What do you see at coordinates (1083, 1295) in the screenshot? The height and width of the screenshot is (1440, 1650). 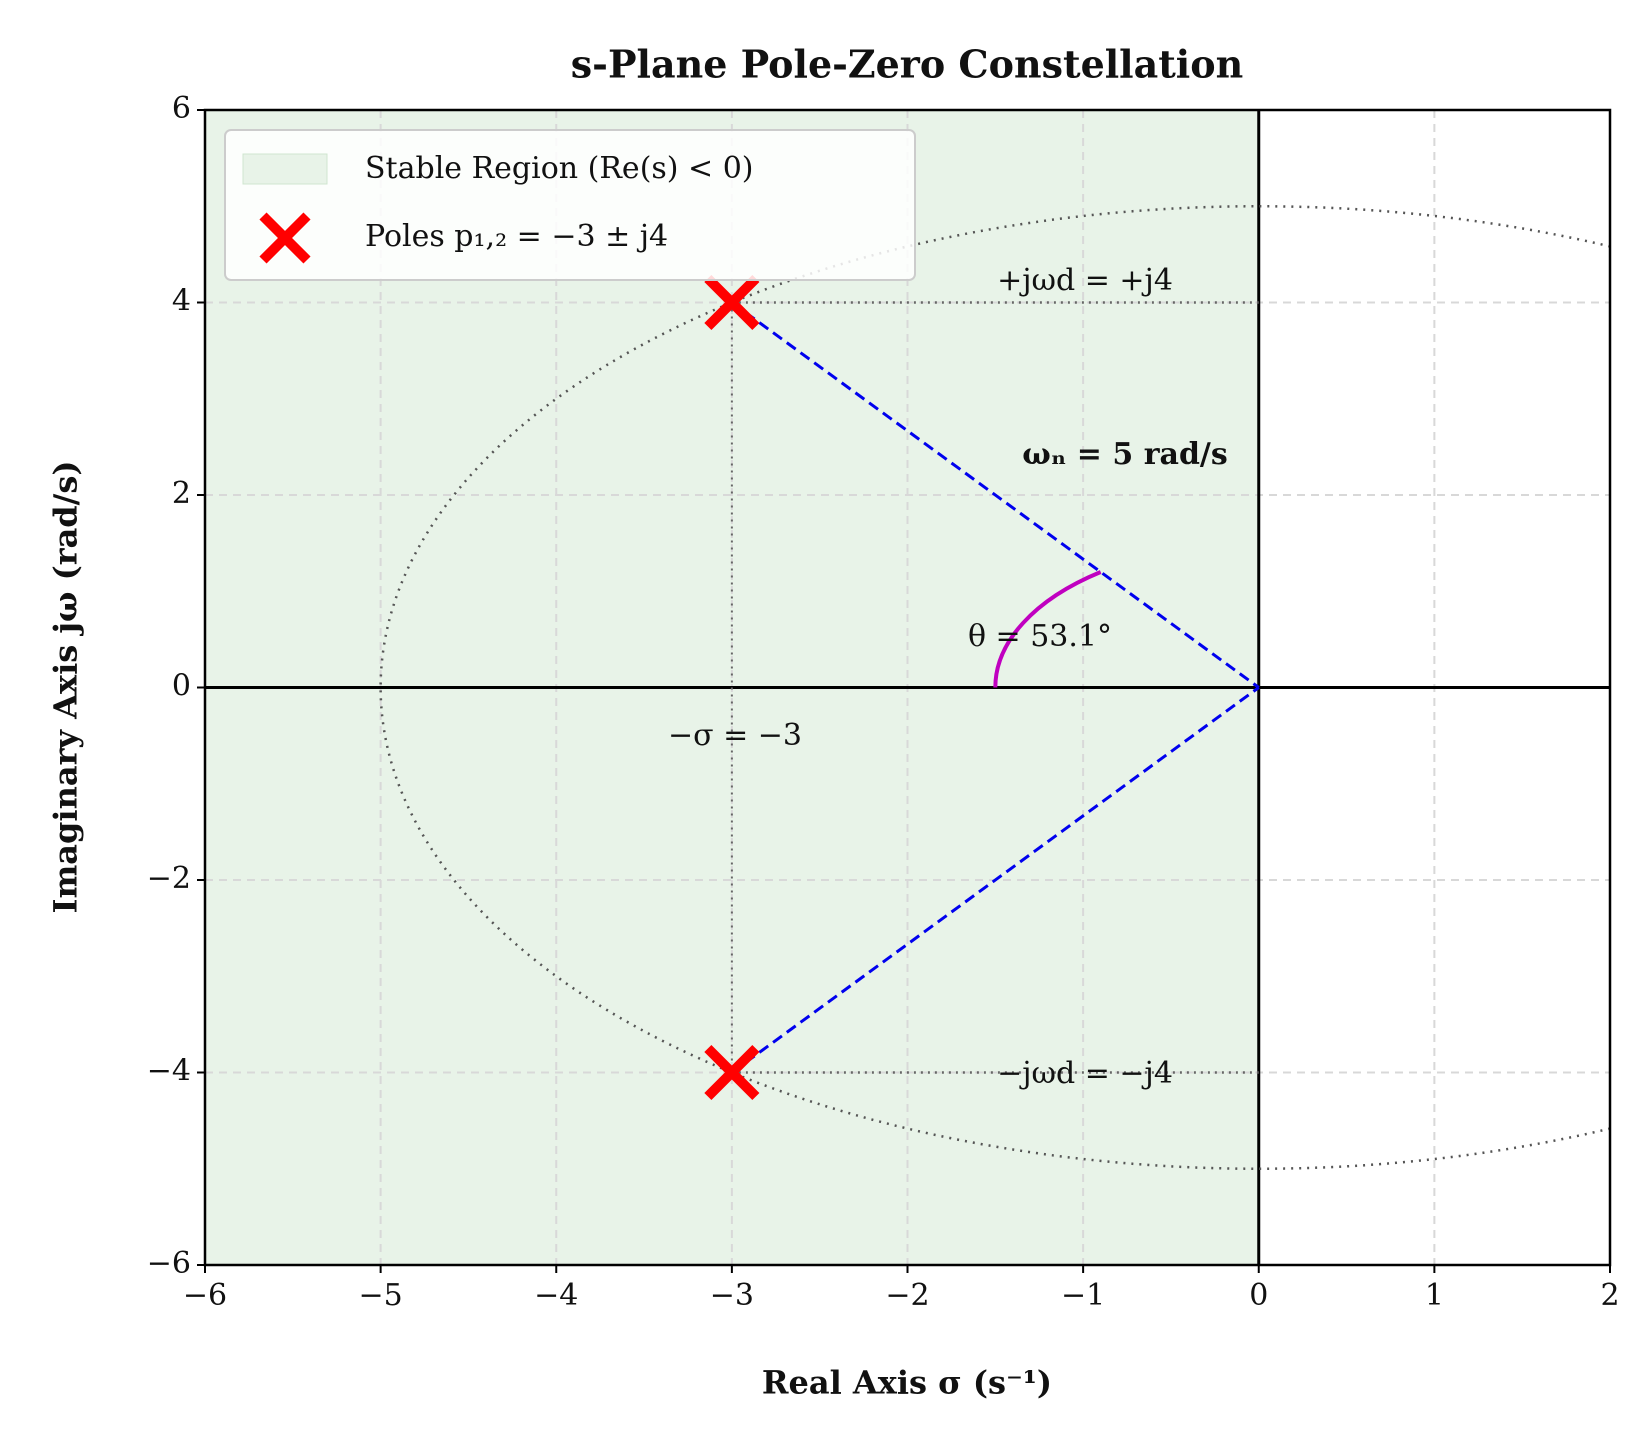 I see `x-tick-label: −1` at bounding box center [1083, 1295].